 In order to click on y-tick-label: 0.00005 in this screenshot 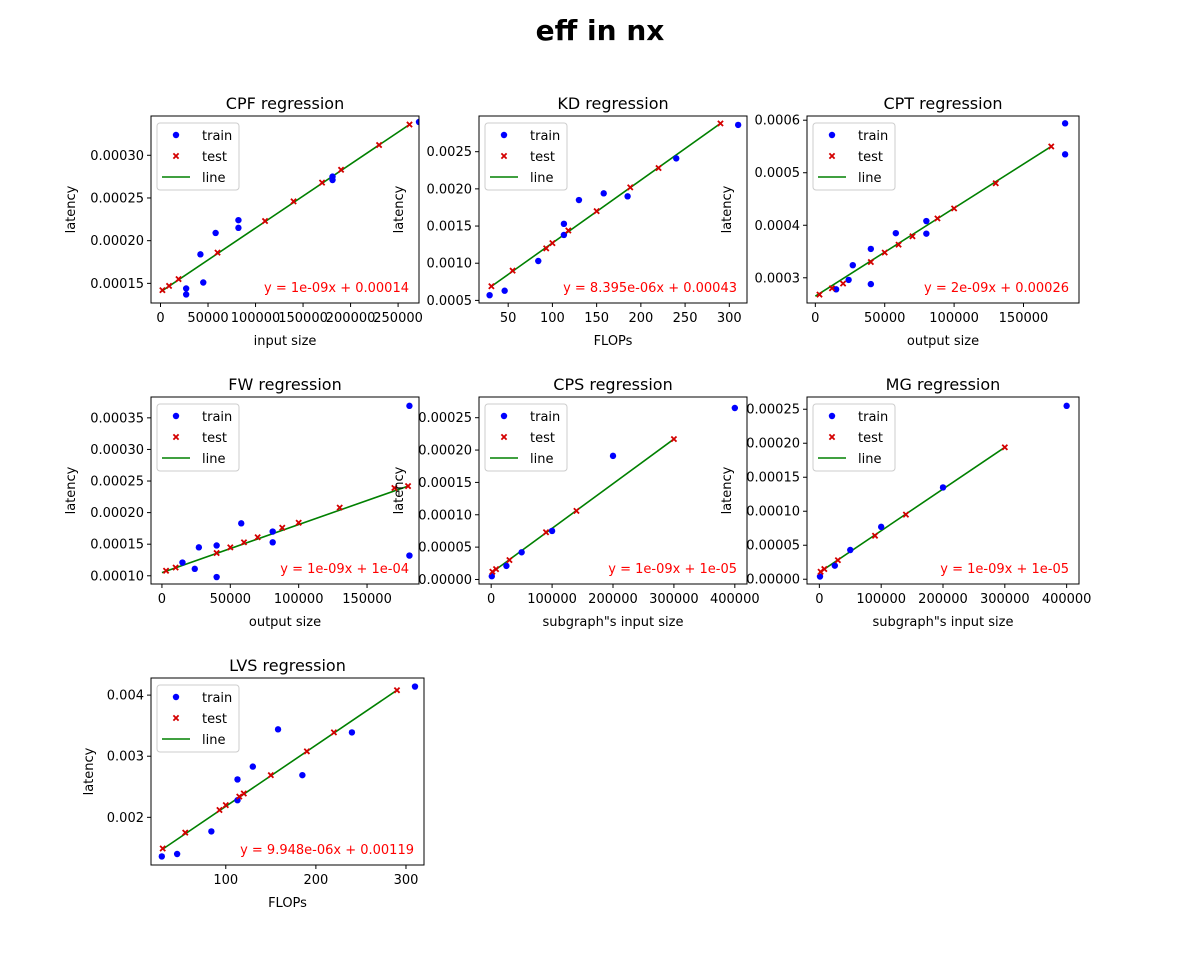, I will do `click(773, 546)`.